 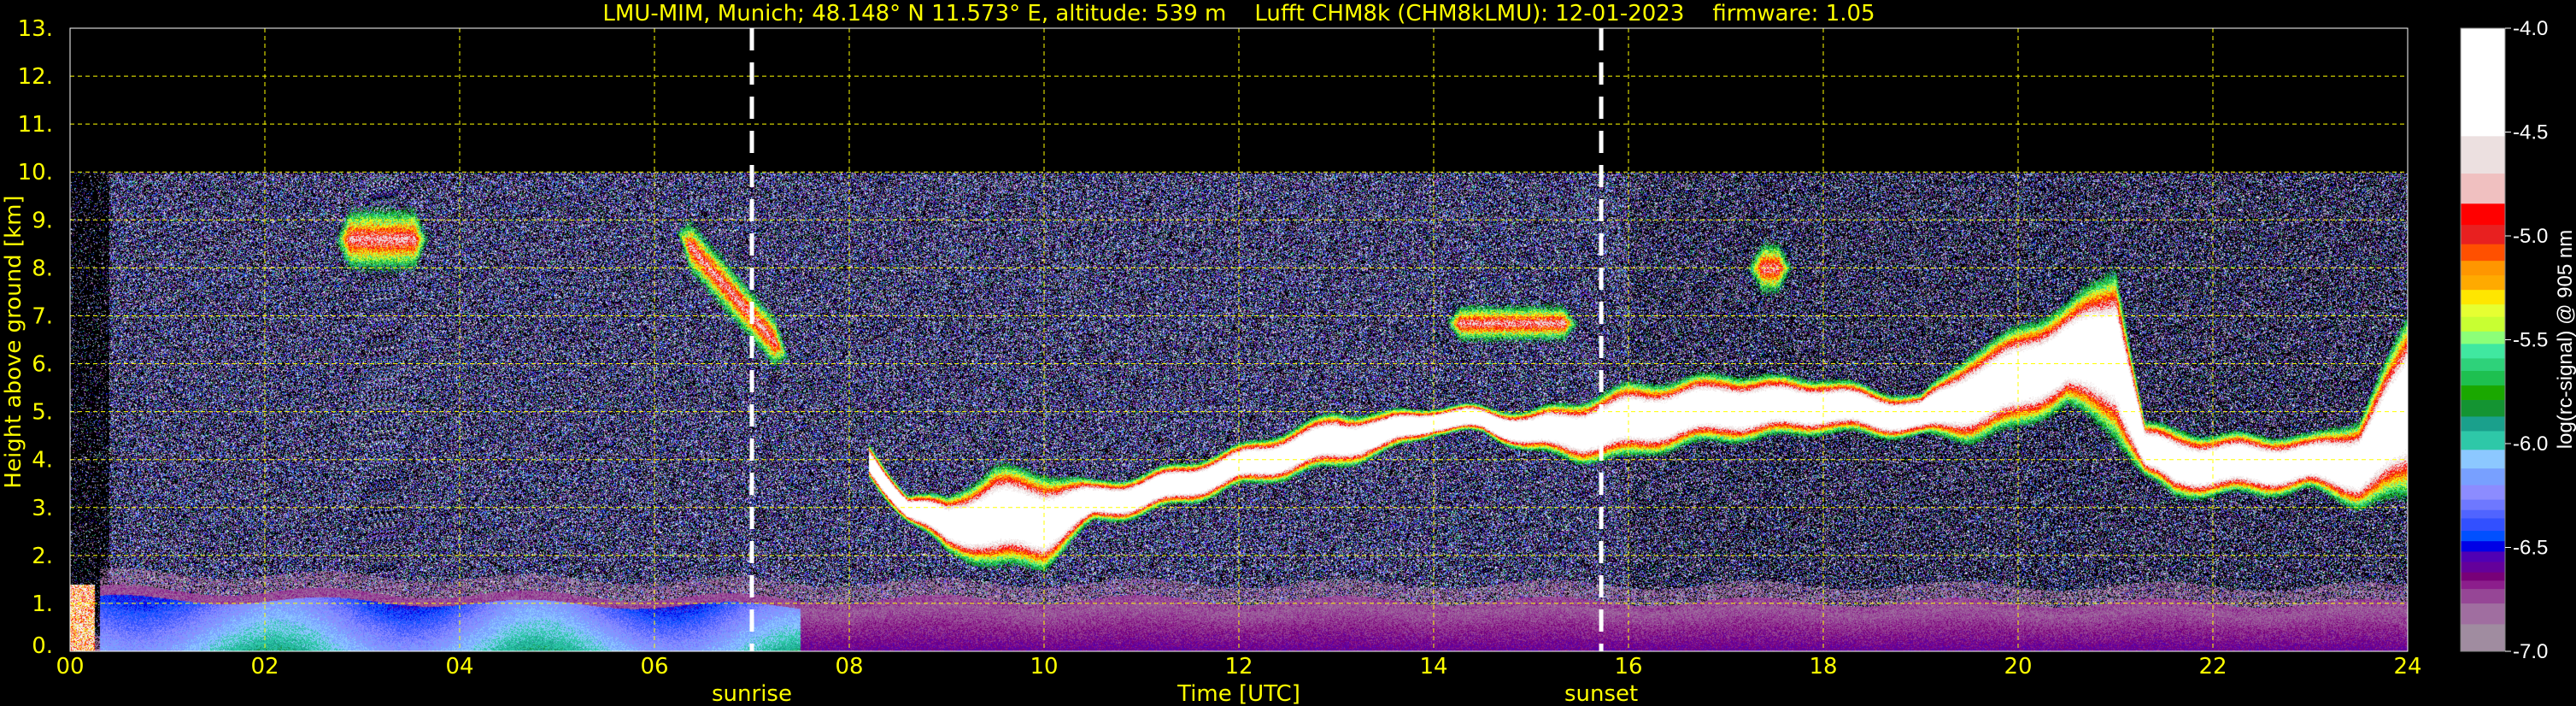 I want to click on x-axis-ticks: 00 02 04 06 08 10 12 14 16 18 20 22 24, so click(x=1238, y=667).